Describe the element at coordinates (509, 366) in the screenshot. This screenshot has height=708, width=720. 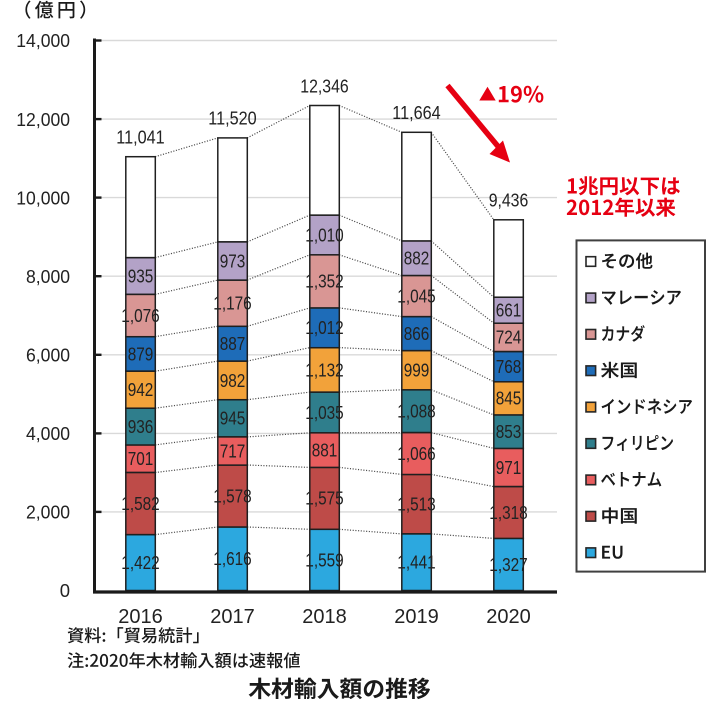
I see `svg-text: 768` at that location.